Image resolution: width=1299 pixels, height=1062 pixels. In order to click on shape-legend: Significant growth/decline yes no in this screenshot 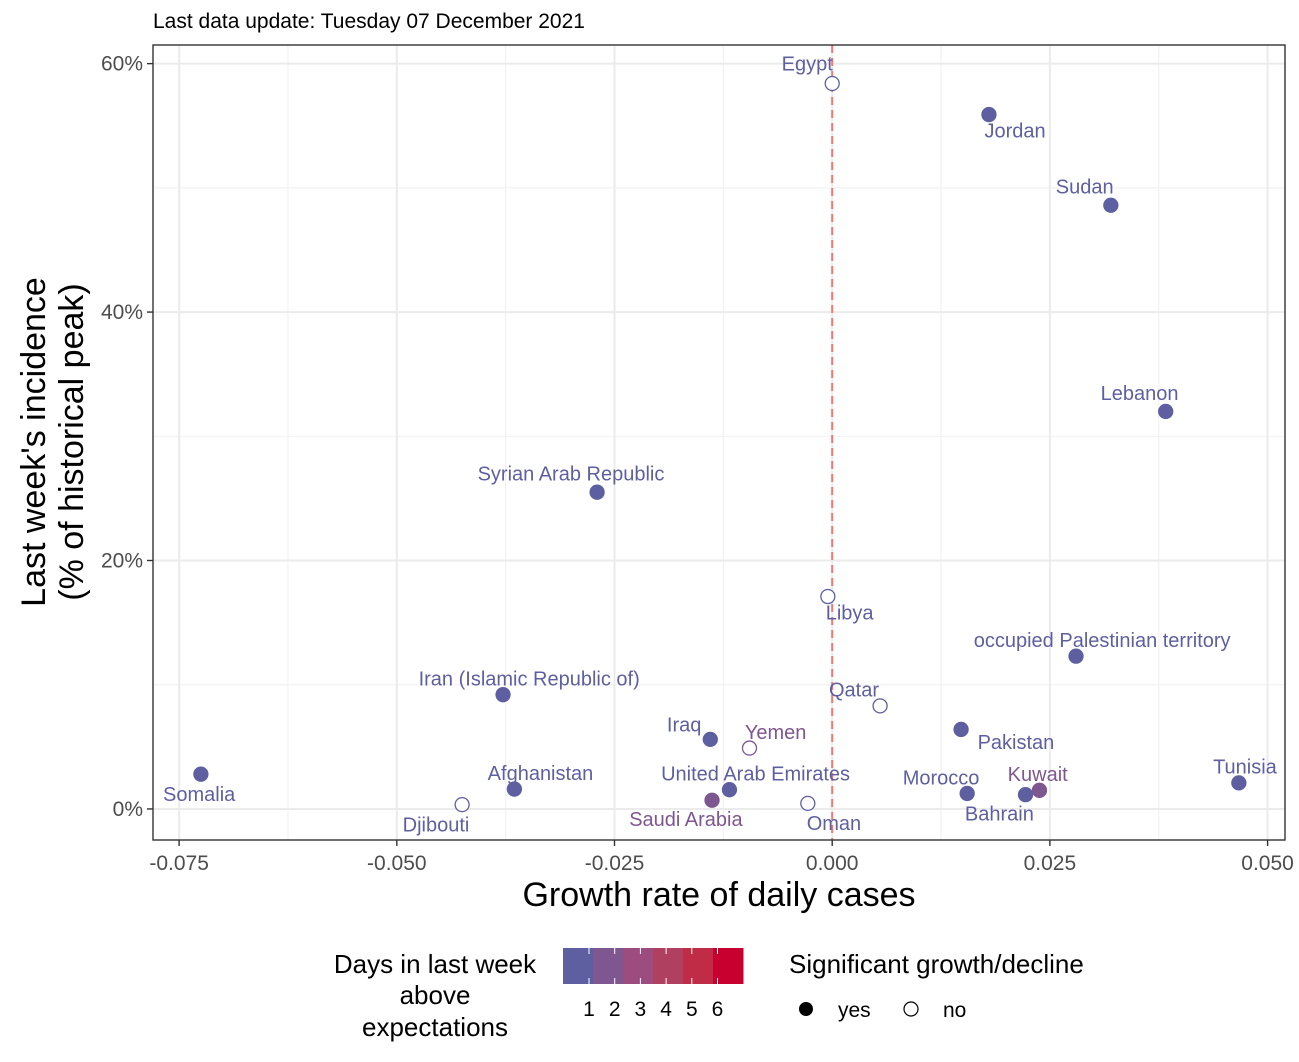, I will do `click(936, 985)`.